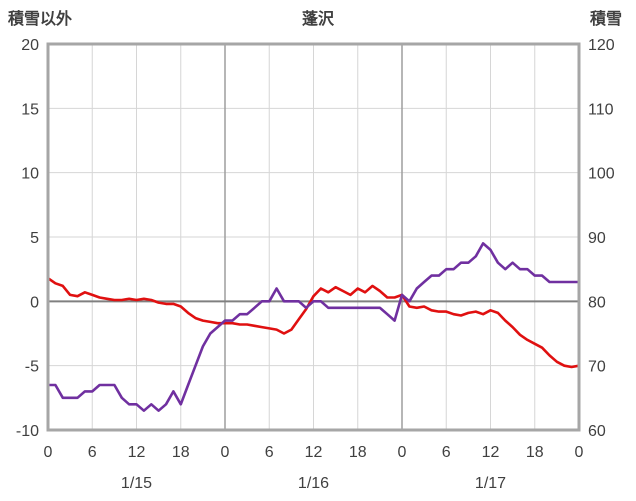 The width and height of the screenshot is (636, 501). What do you see at coordinates (32, 367) in the screenshot?
I see `y-left-tick-label: -5` at bounding box center [32, 367].